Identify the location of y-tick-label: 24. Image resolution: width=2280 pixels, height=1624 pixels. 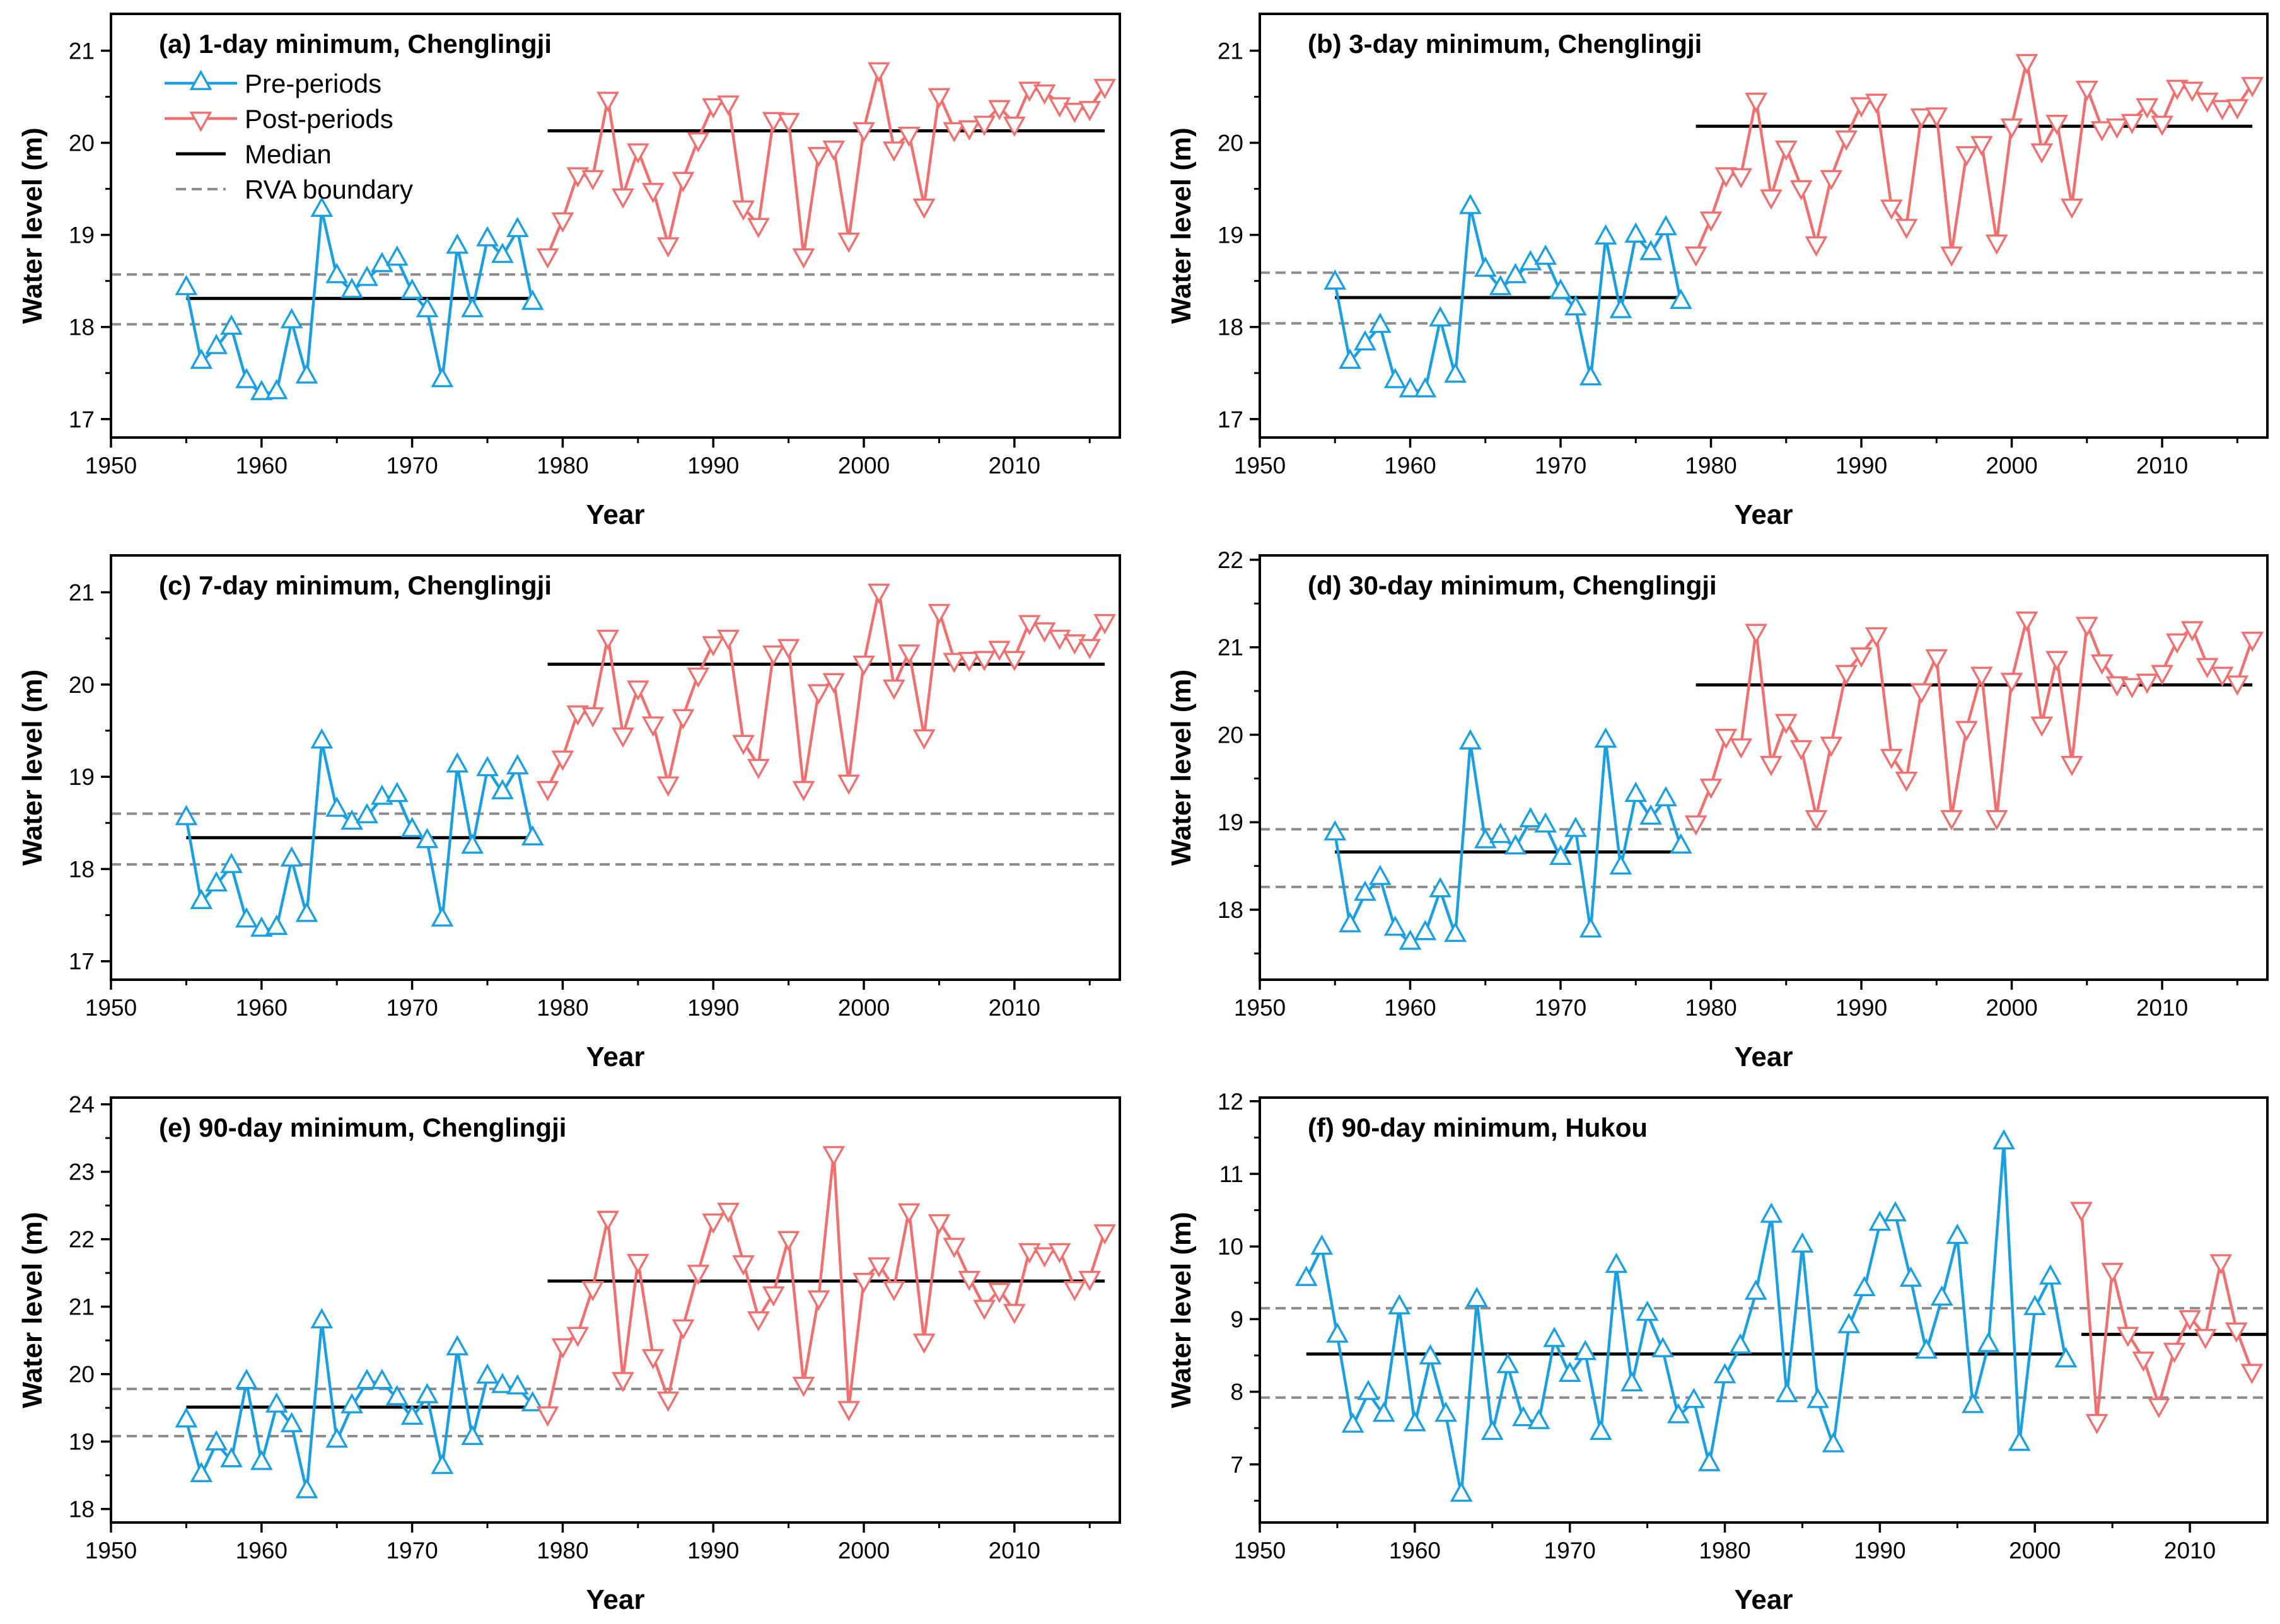
(82, 1105).